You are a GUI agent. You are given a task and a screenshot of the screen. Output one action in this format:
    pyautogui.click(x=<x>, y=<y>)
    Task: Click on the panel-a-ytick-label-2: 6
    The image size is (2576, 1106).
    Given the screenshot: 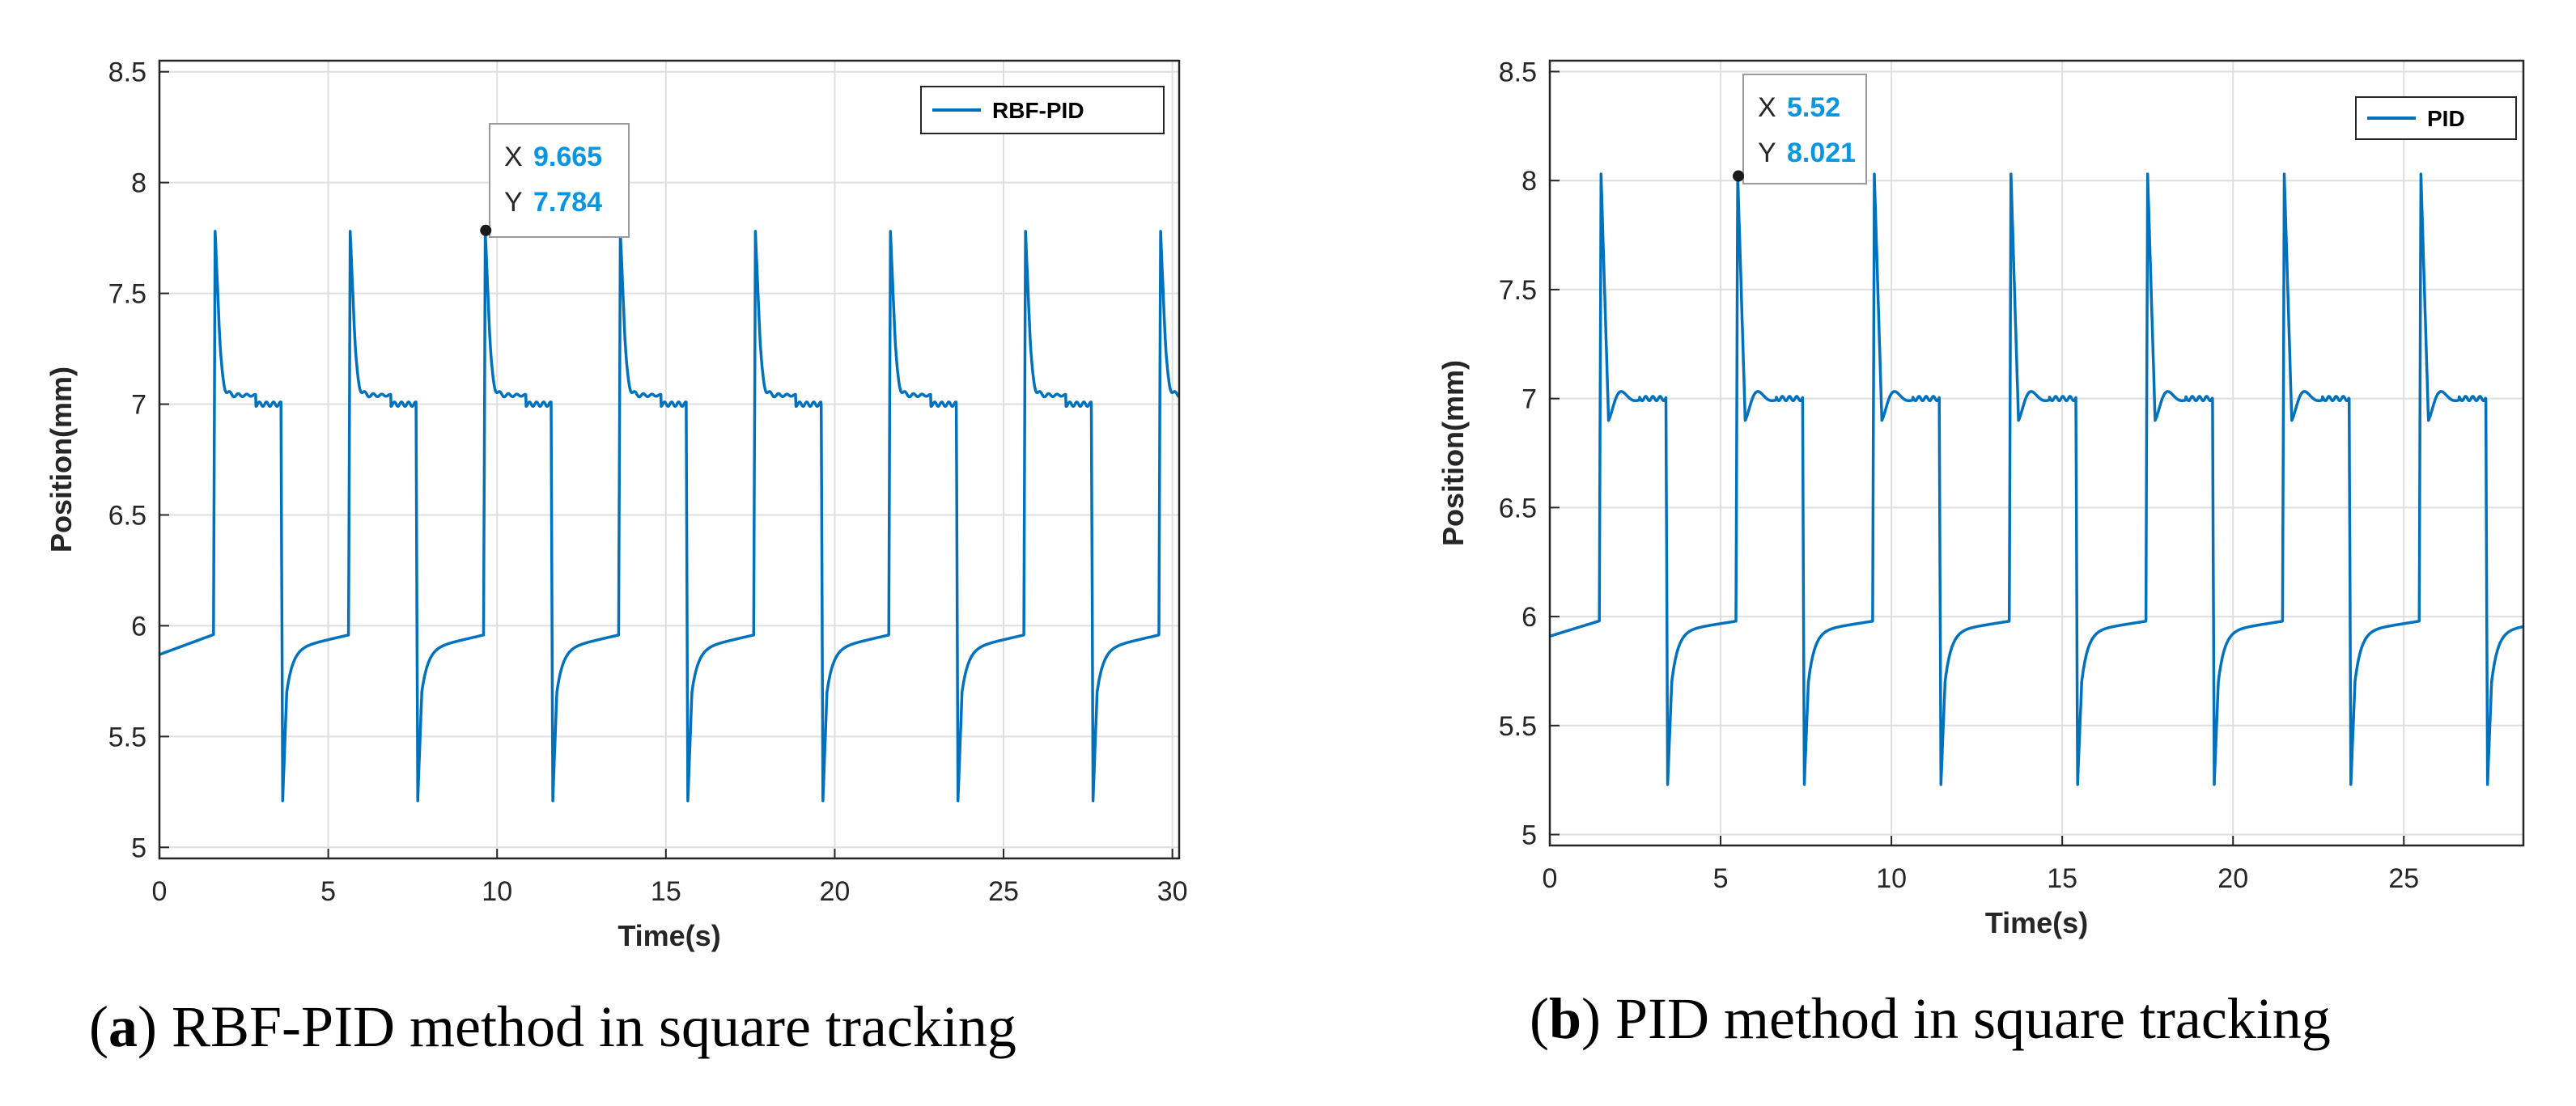 What is the action you would take?
    pyautogui.click(x=138, y=626)
    